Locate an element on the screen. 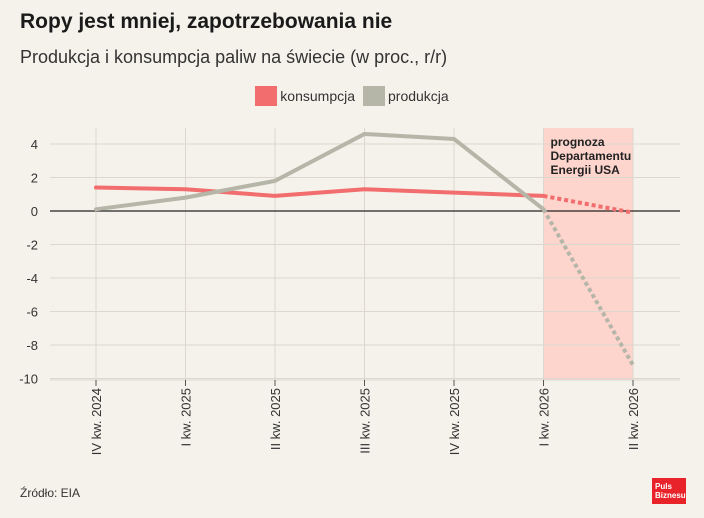 This screenshot has width=704, height=518. x-tick-label: IV kw. 2025 is located at coordinates (454, 421).